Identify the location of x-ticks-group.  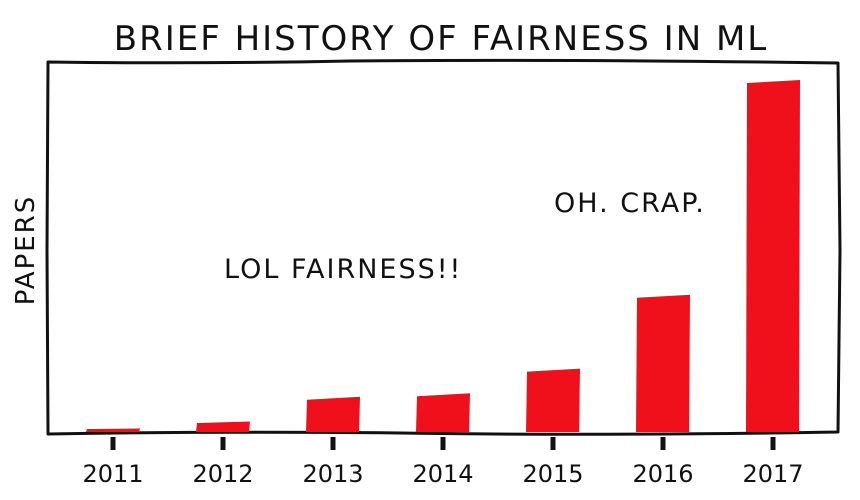
(443, 443).